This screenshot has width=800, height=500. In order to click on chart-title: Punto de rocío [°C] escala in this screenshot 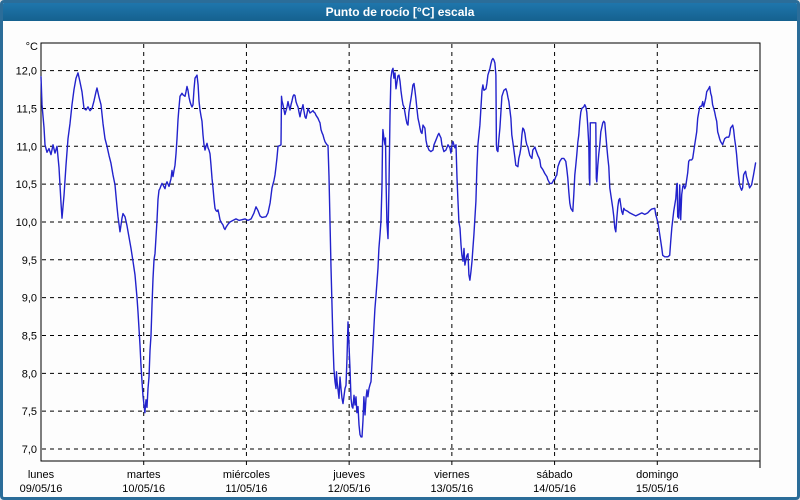, I will do `click(400, 12)`.